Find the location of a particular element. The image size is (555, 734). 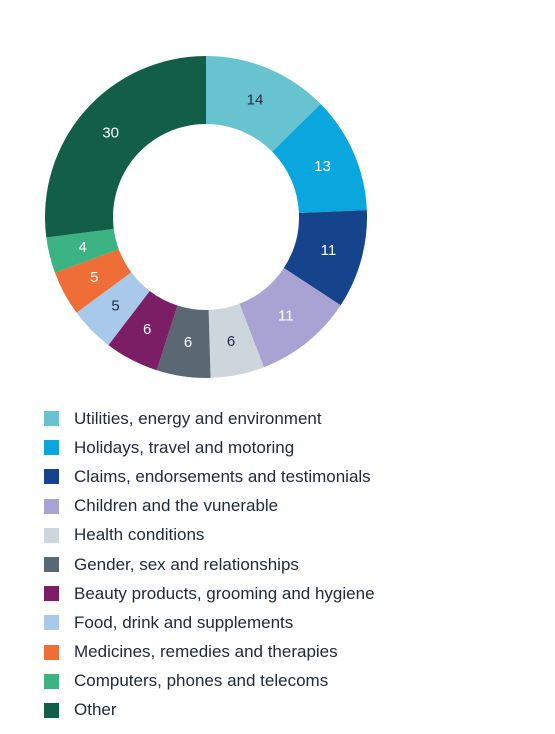

legend-label: Food, drink and supplements is located at coordinates (184, 622).